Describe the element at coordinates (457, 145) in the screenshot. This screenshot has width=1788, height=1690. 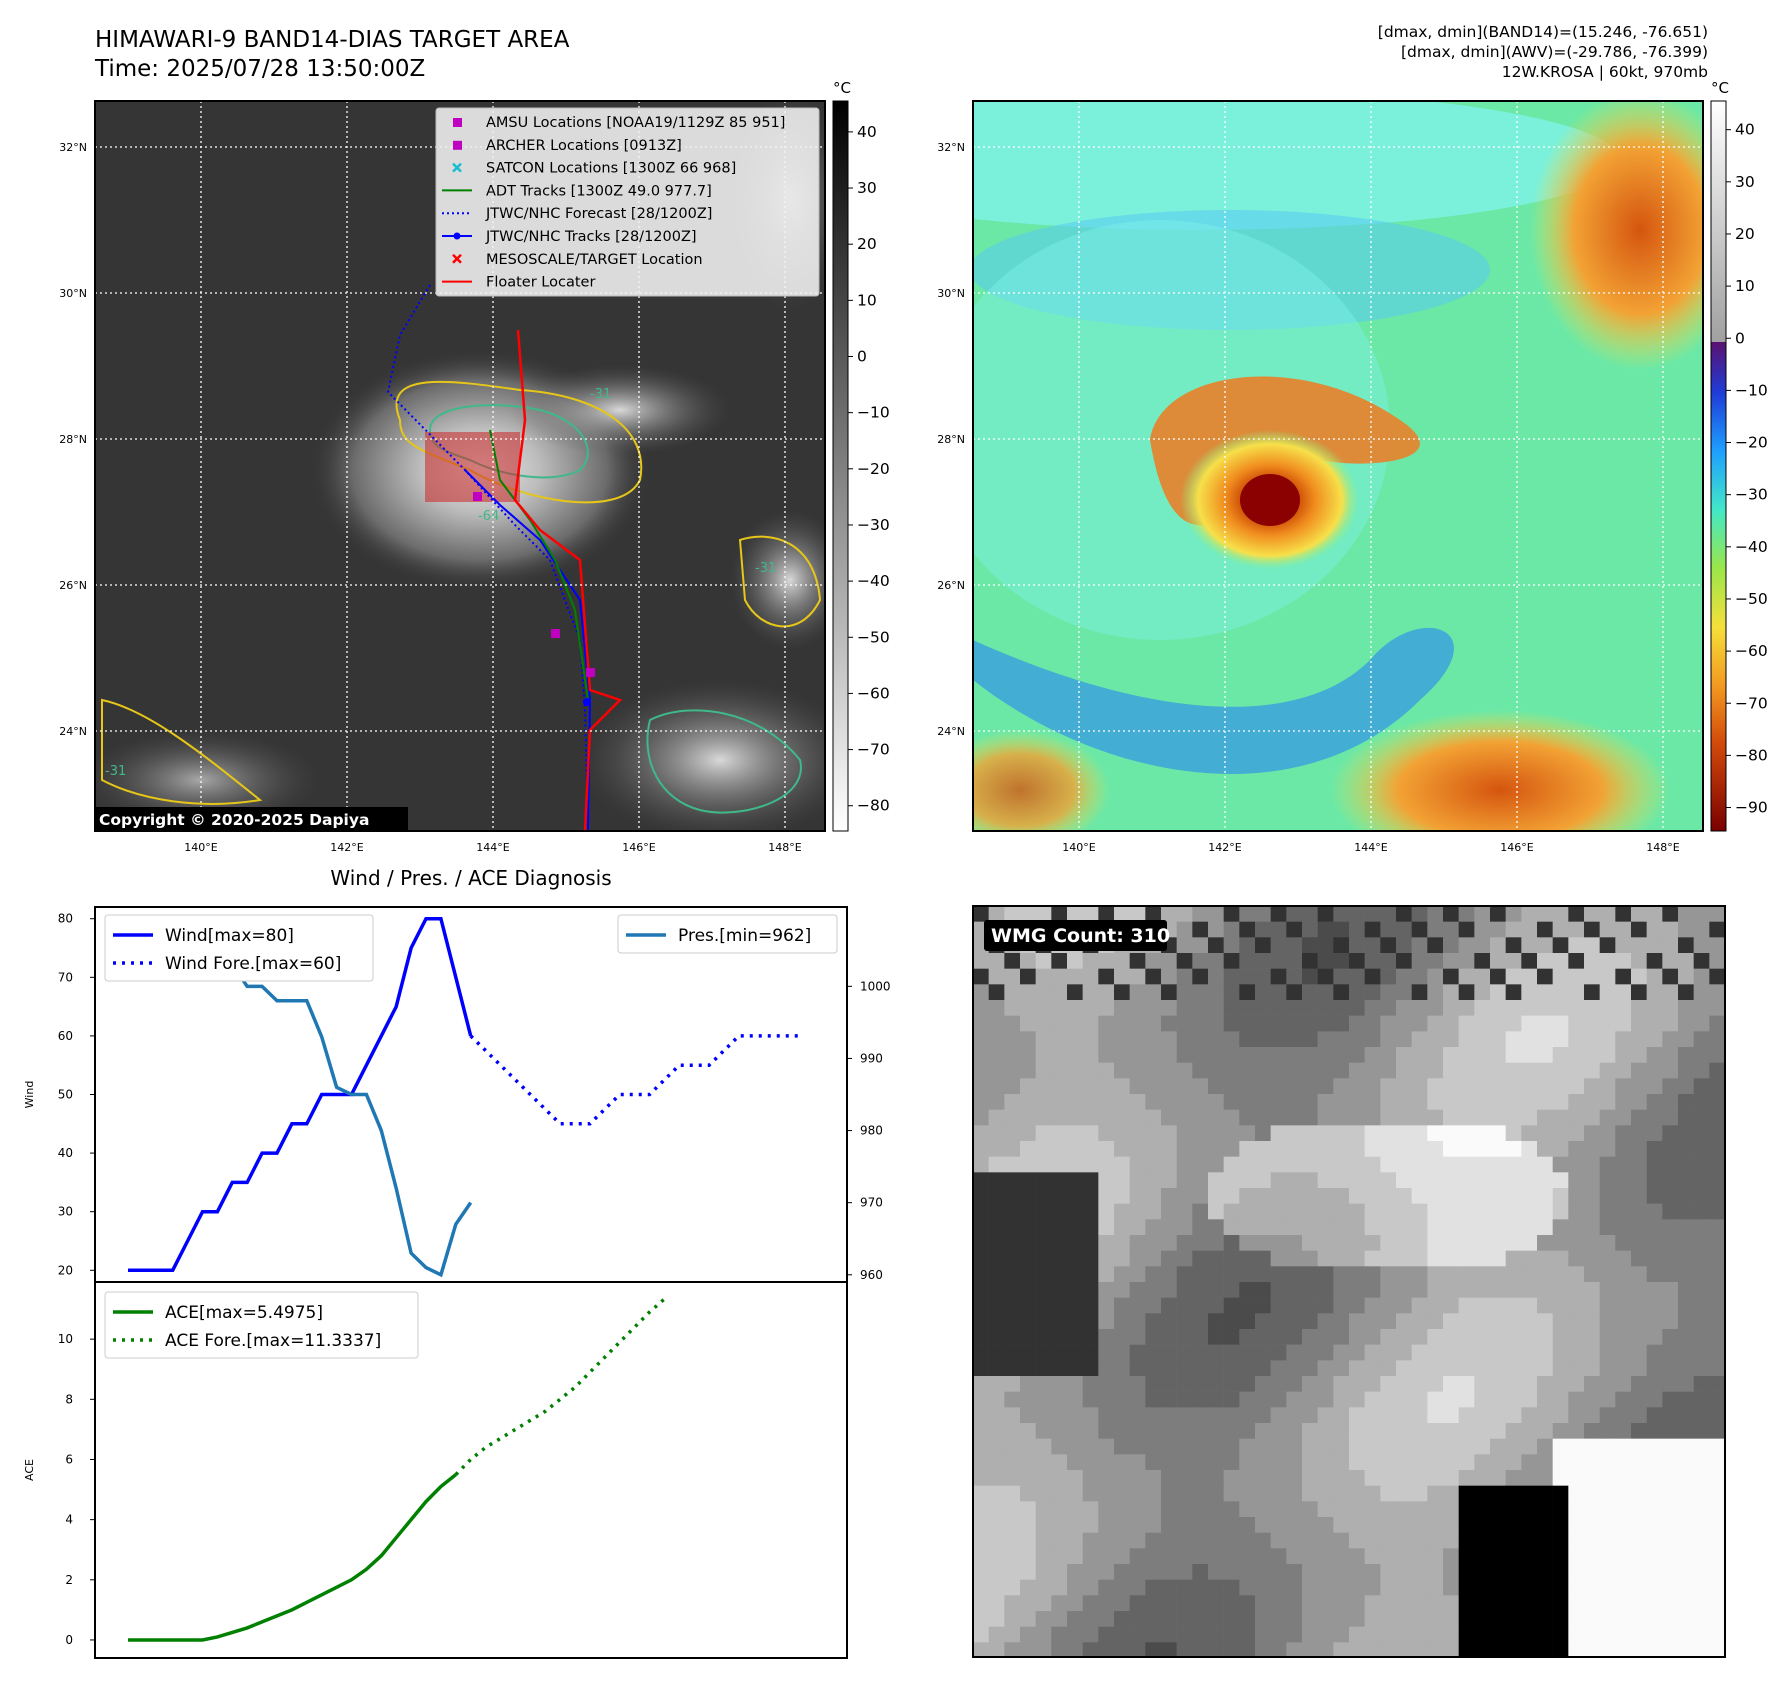
I see `legend-square-marker` at that location.